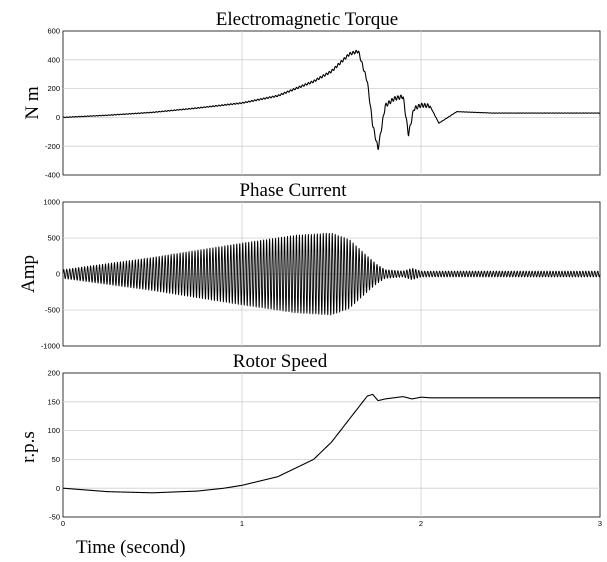  What do you see at coordinates (53, 238) in the screenshot?
I see `current-y-tick-500: 500` at bounding box center [53, 238].